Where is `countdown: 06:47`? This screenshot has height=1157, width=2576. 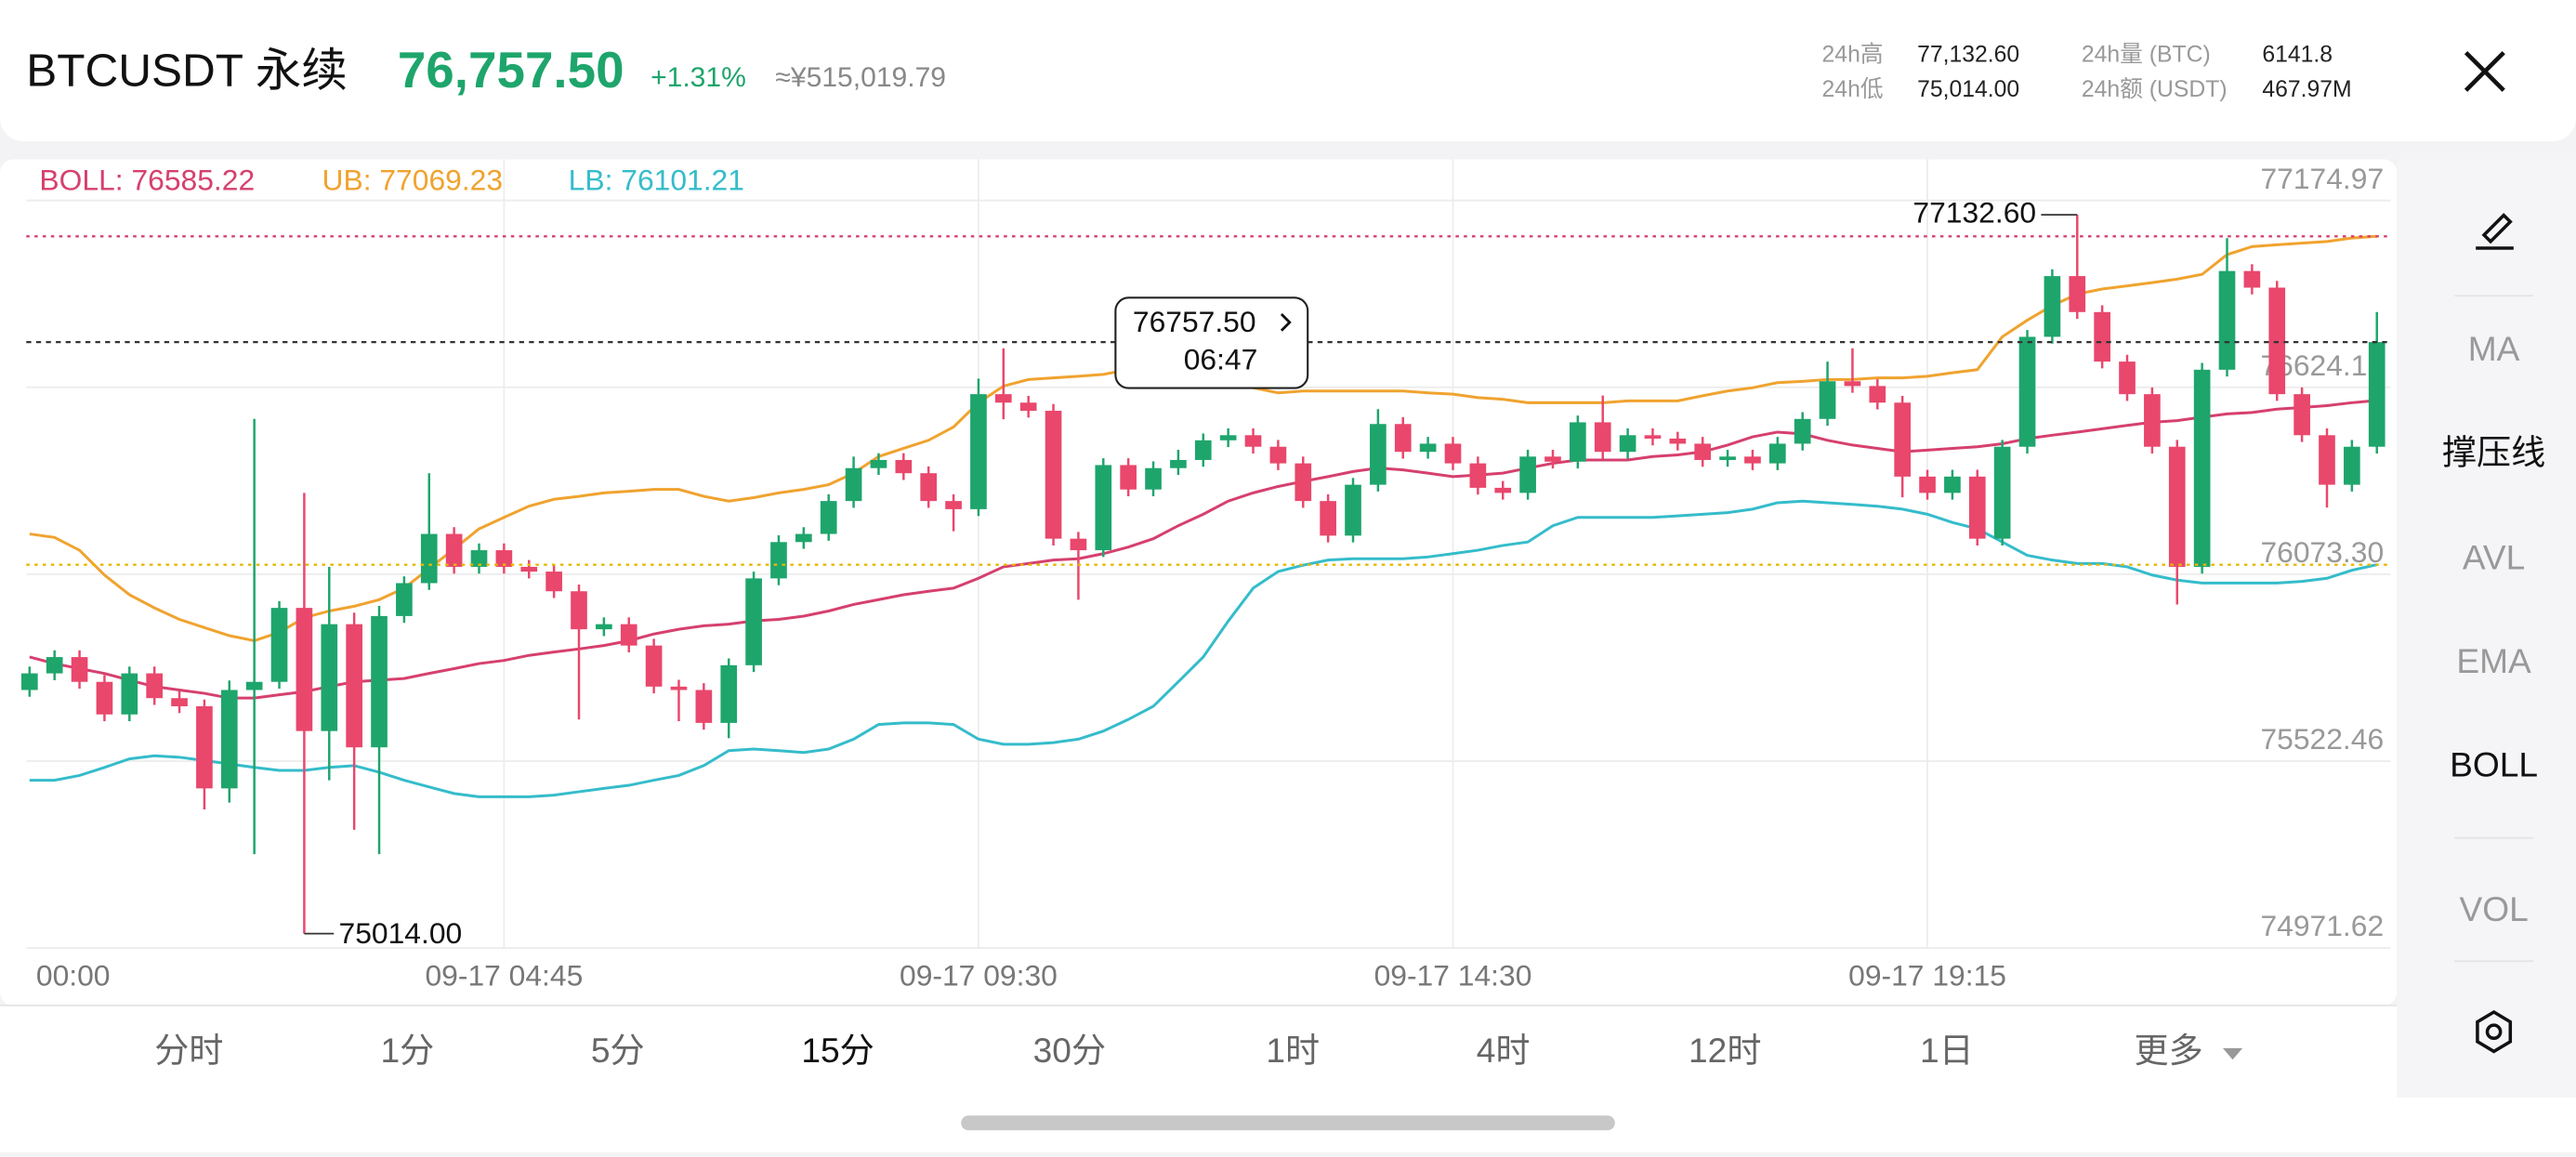 countdown: 06:47 is located at coordinates (1221, 360).